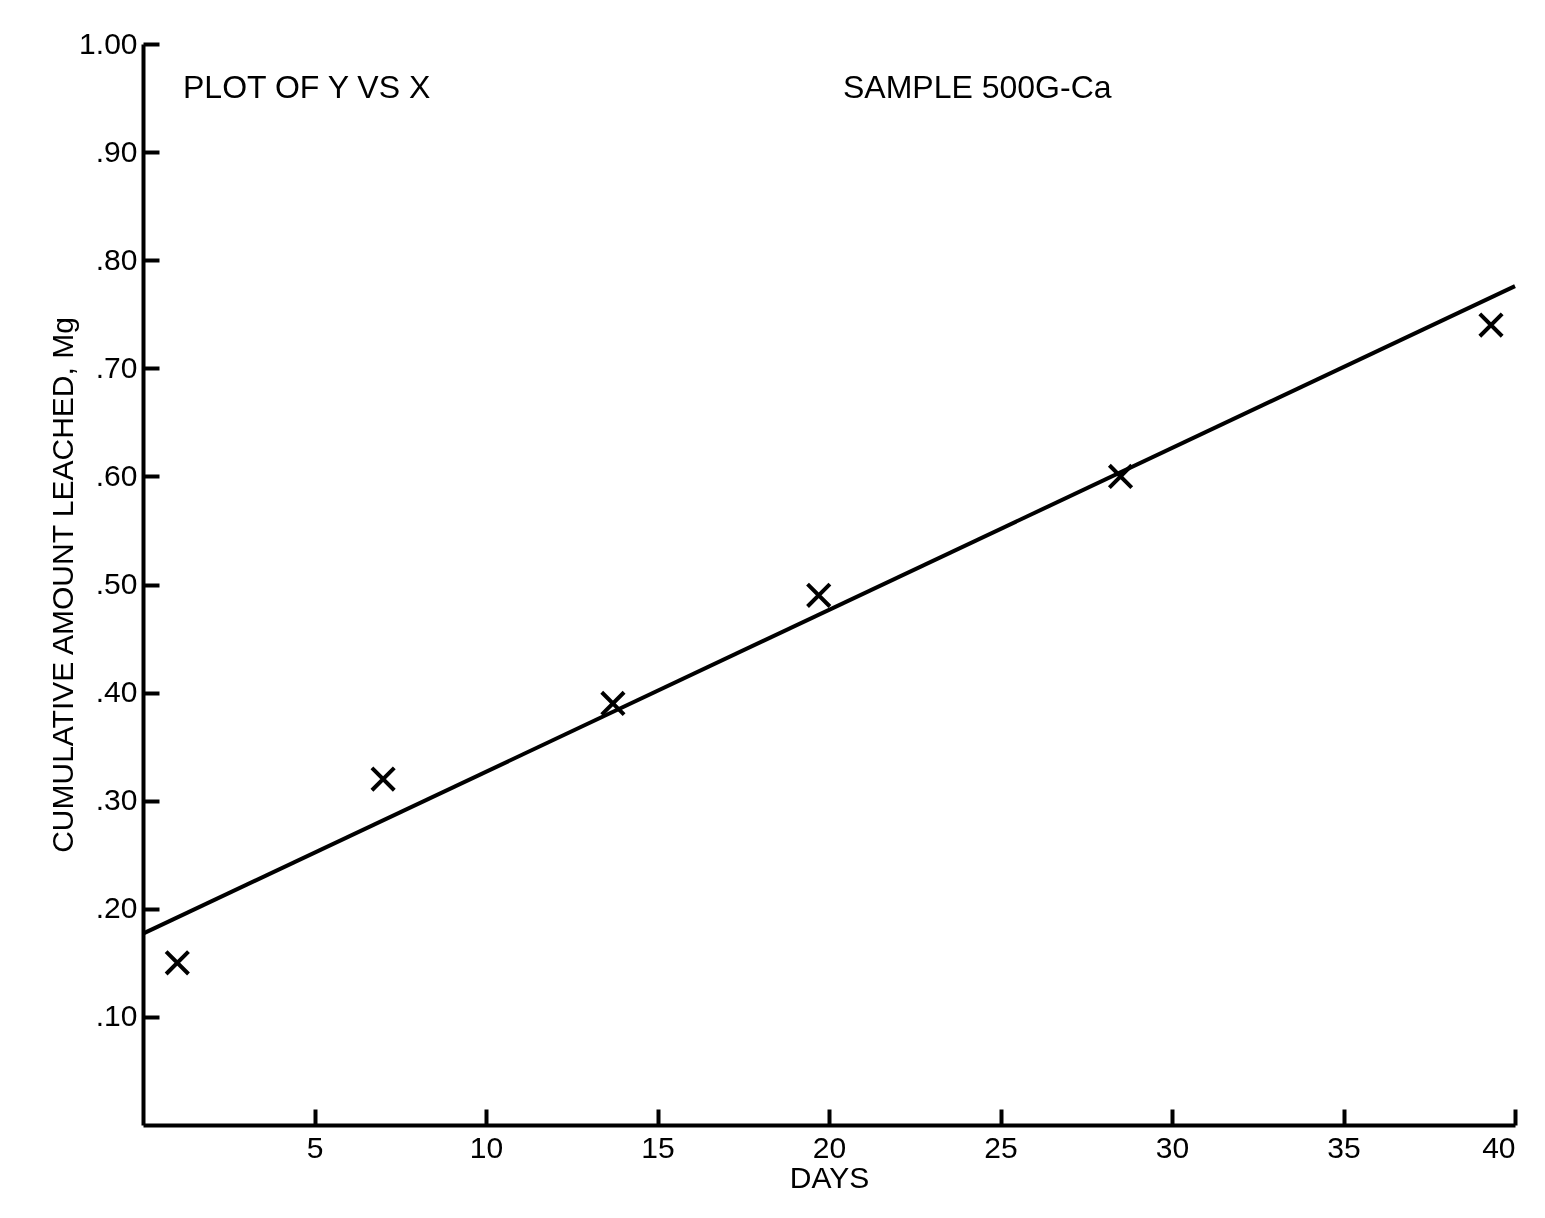 The width and height of the screenshot is (1545, 1218). I want to click on x-tick-label: 25, so click(1001, 1147).